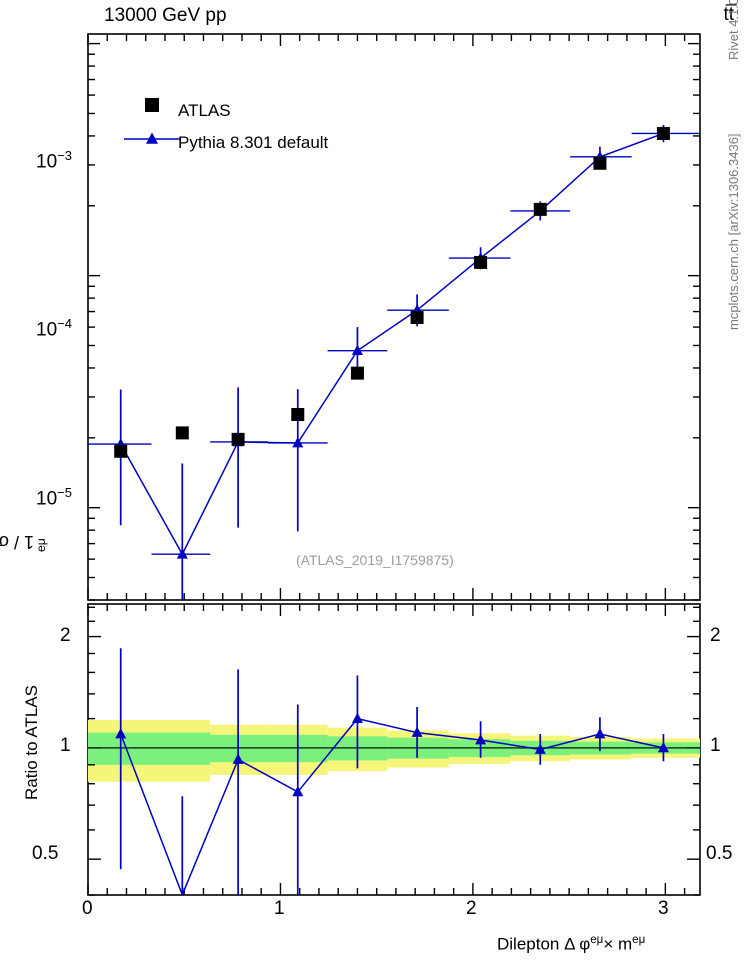 This screenshot has width=746, height=972. Describe the element at coordinates (392, 806) in the screenshot. I see `ratio-line` at that location.